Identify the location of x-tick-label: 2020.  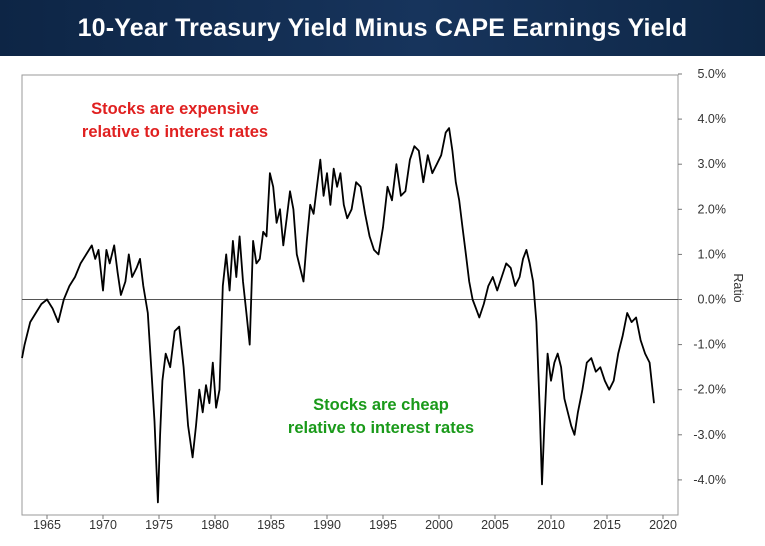
(663, 525).